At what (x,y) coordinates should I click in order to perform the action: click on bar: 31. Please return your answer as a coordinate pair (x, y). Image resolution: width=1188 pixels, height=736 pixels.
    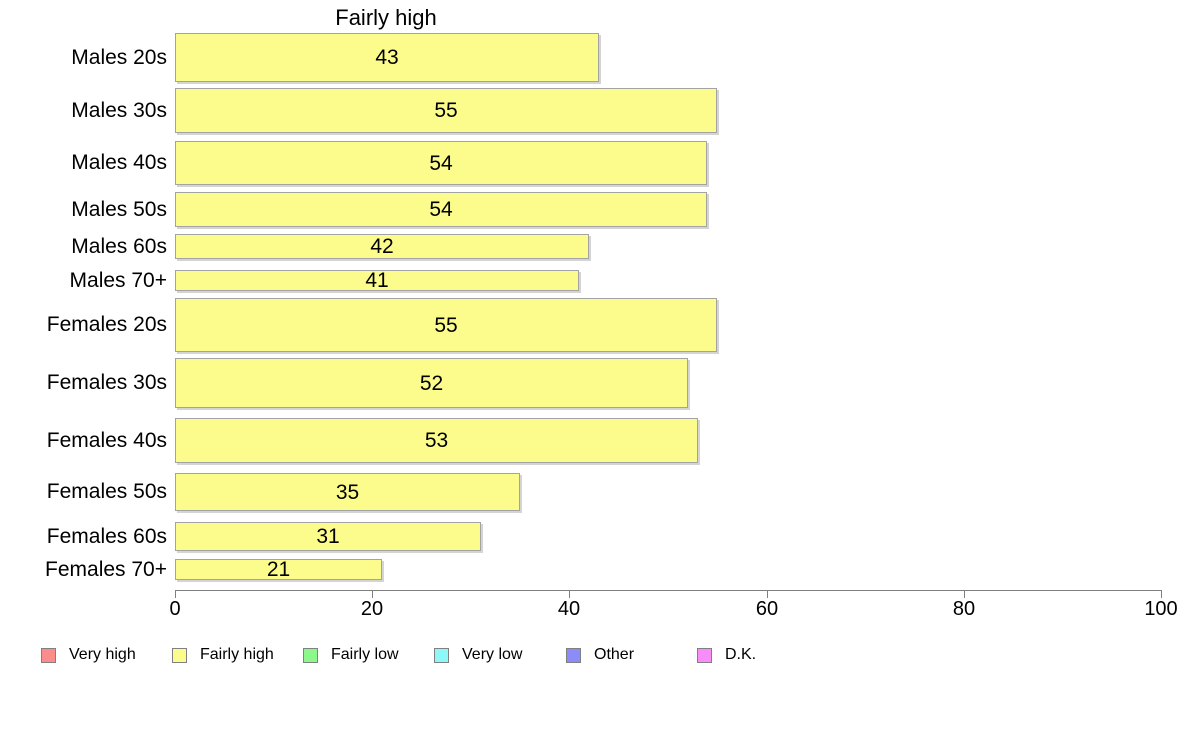
    Looking at the image, I should click on (328, 536).